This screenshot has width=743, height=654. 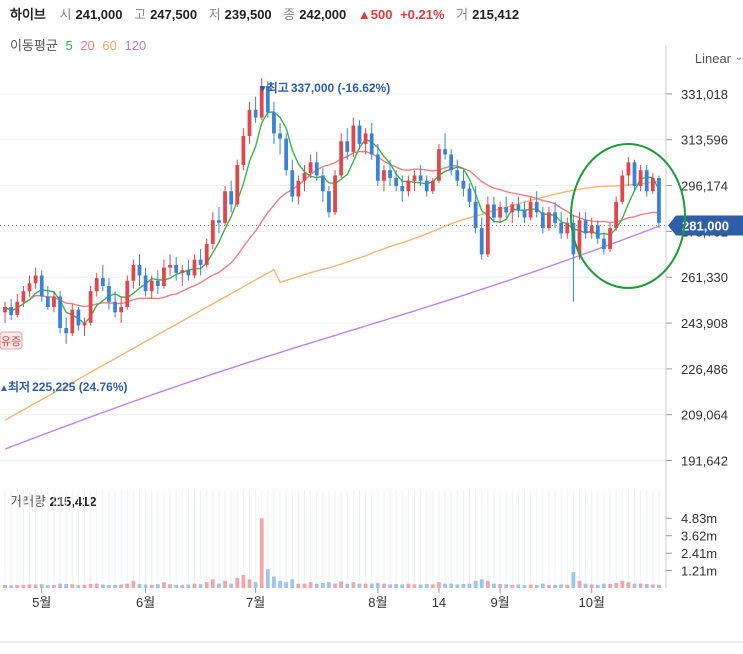 I want to click on scale-mode-selector: Linear, so click(x=712, y=58).